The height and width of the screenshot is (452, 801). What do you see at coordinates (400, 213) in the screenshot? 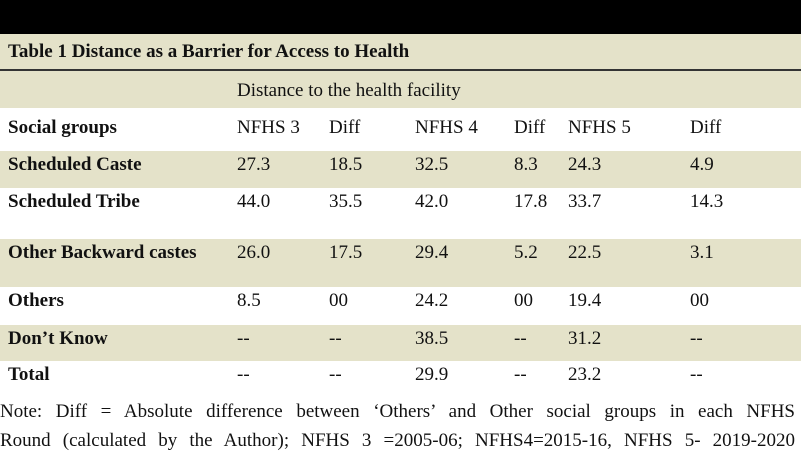
I see `table-row: Scheduled Tribe 44.0 35.5 42.0 17.8 33.7 14.3` at bounding box center [400, 213].